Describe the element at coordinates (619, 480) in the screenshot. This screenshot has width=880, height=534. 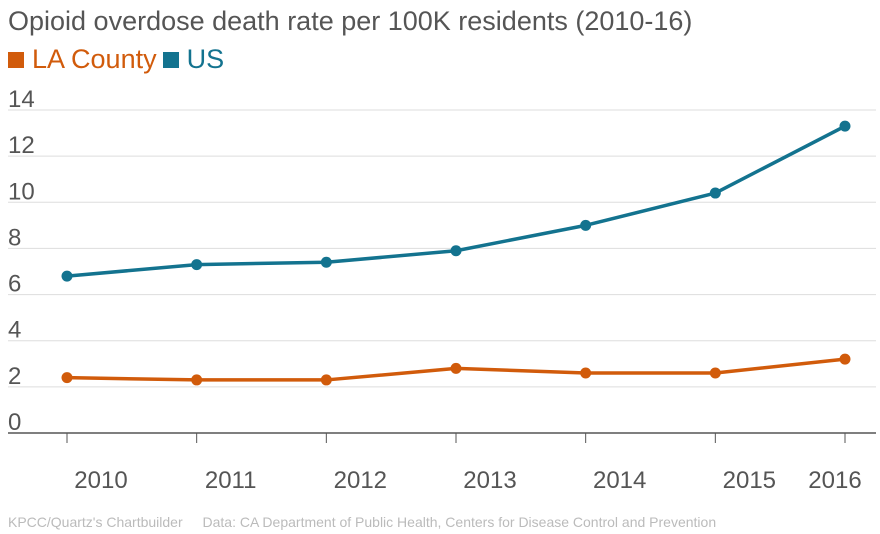
I see `x-tick-label: 2014` at that location.